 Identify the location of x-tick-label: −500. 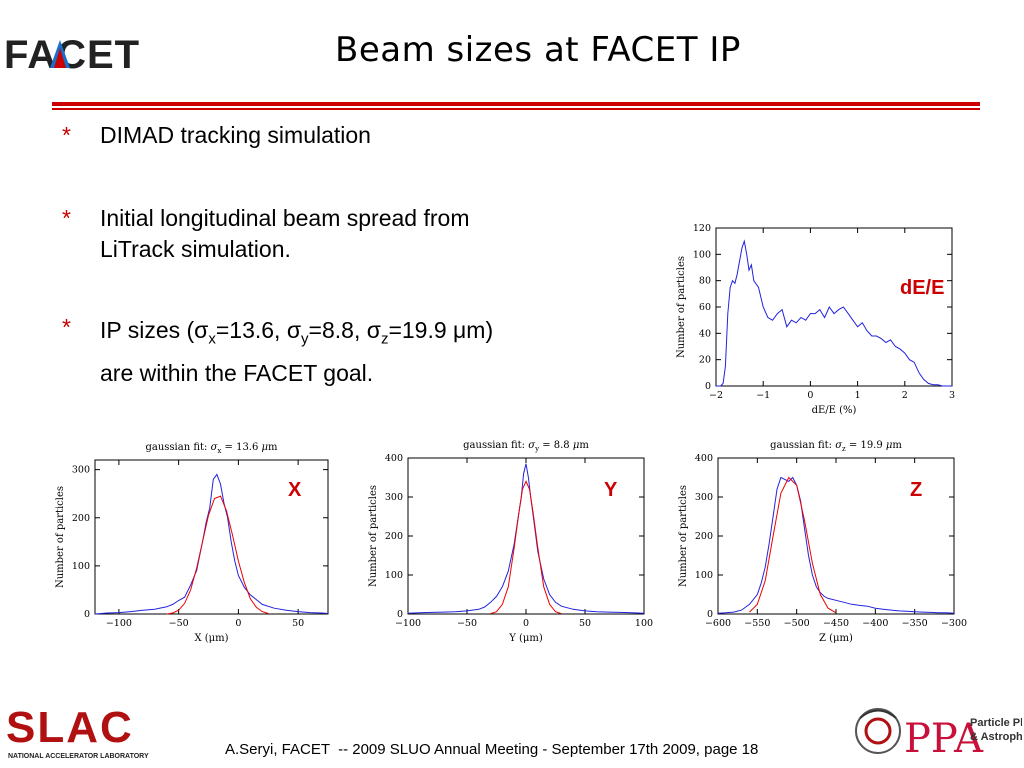
(797, 623).